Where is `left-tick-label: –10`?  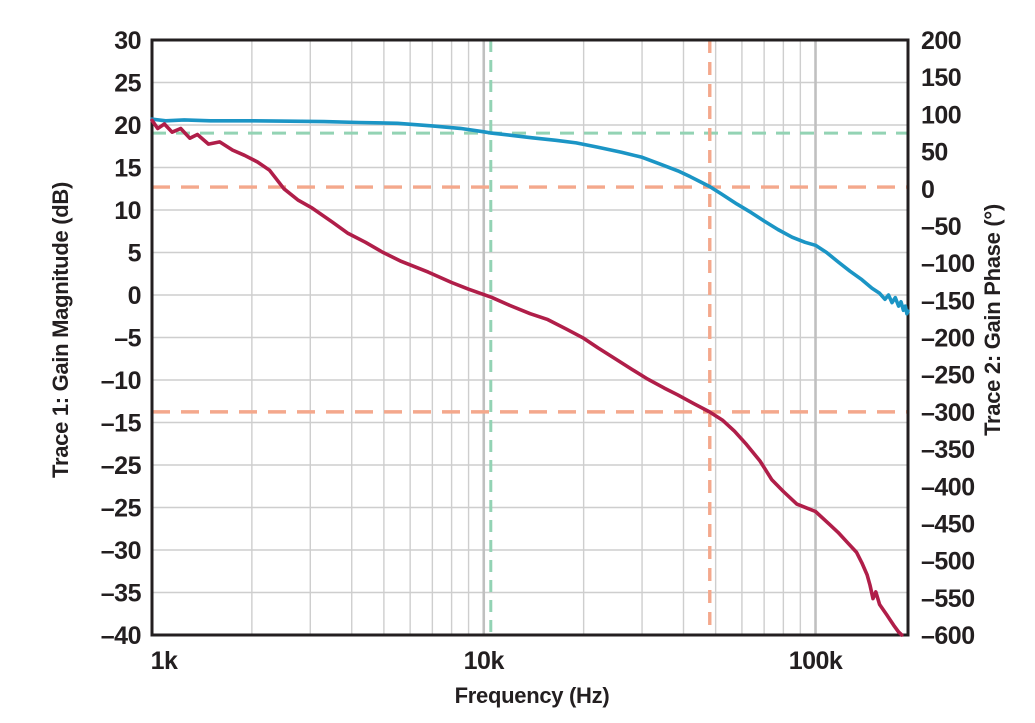 left-tick-label: –10 is located at coordinates (121, 381).